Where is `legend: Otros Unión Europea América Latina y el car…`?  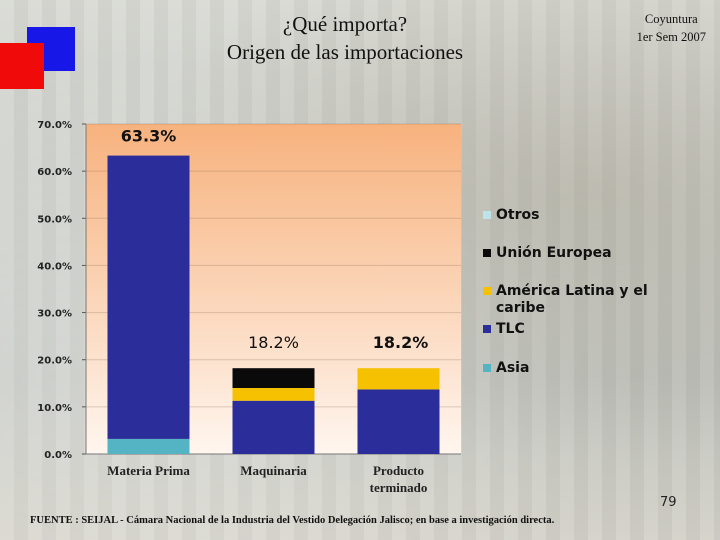
legend: Otros Unión Europea América Latina y el car… is located at coordinates (565, 291).